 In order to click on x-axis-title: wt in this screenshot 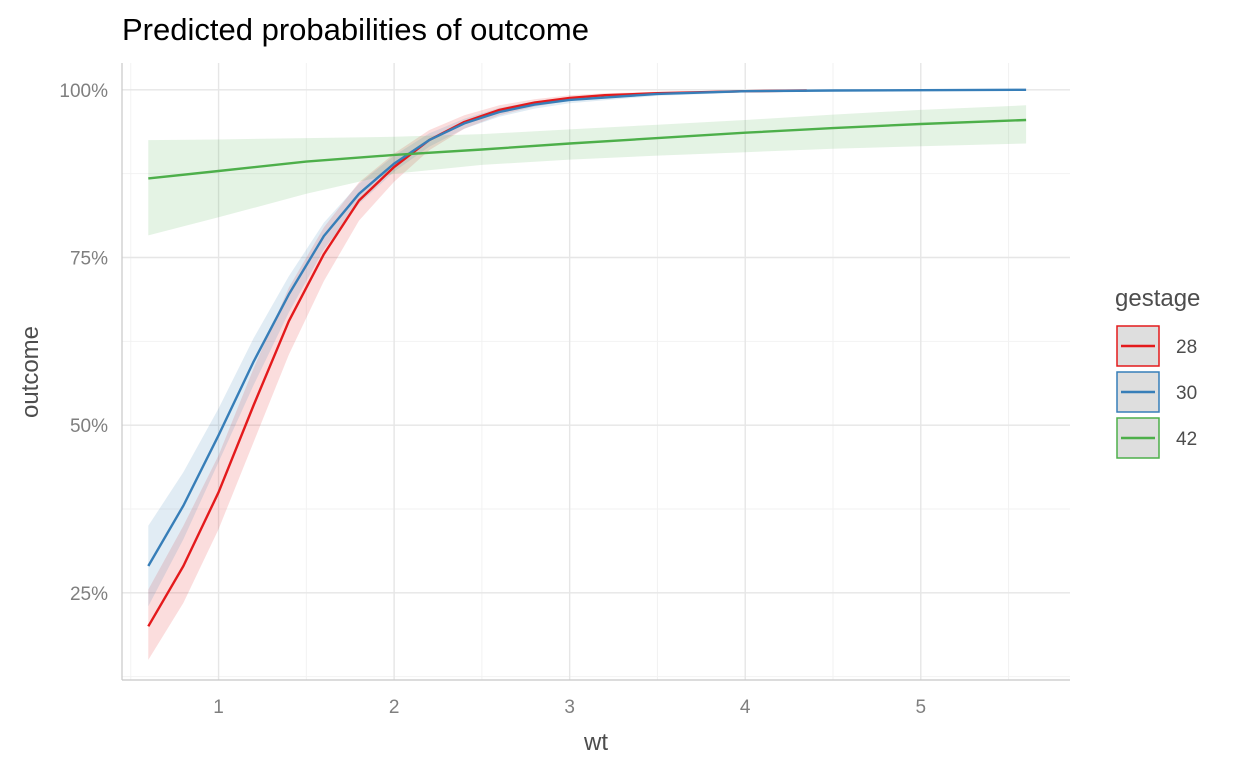, I will do `click(595, 742)`.